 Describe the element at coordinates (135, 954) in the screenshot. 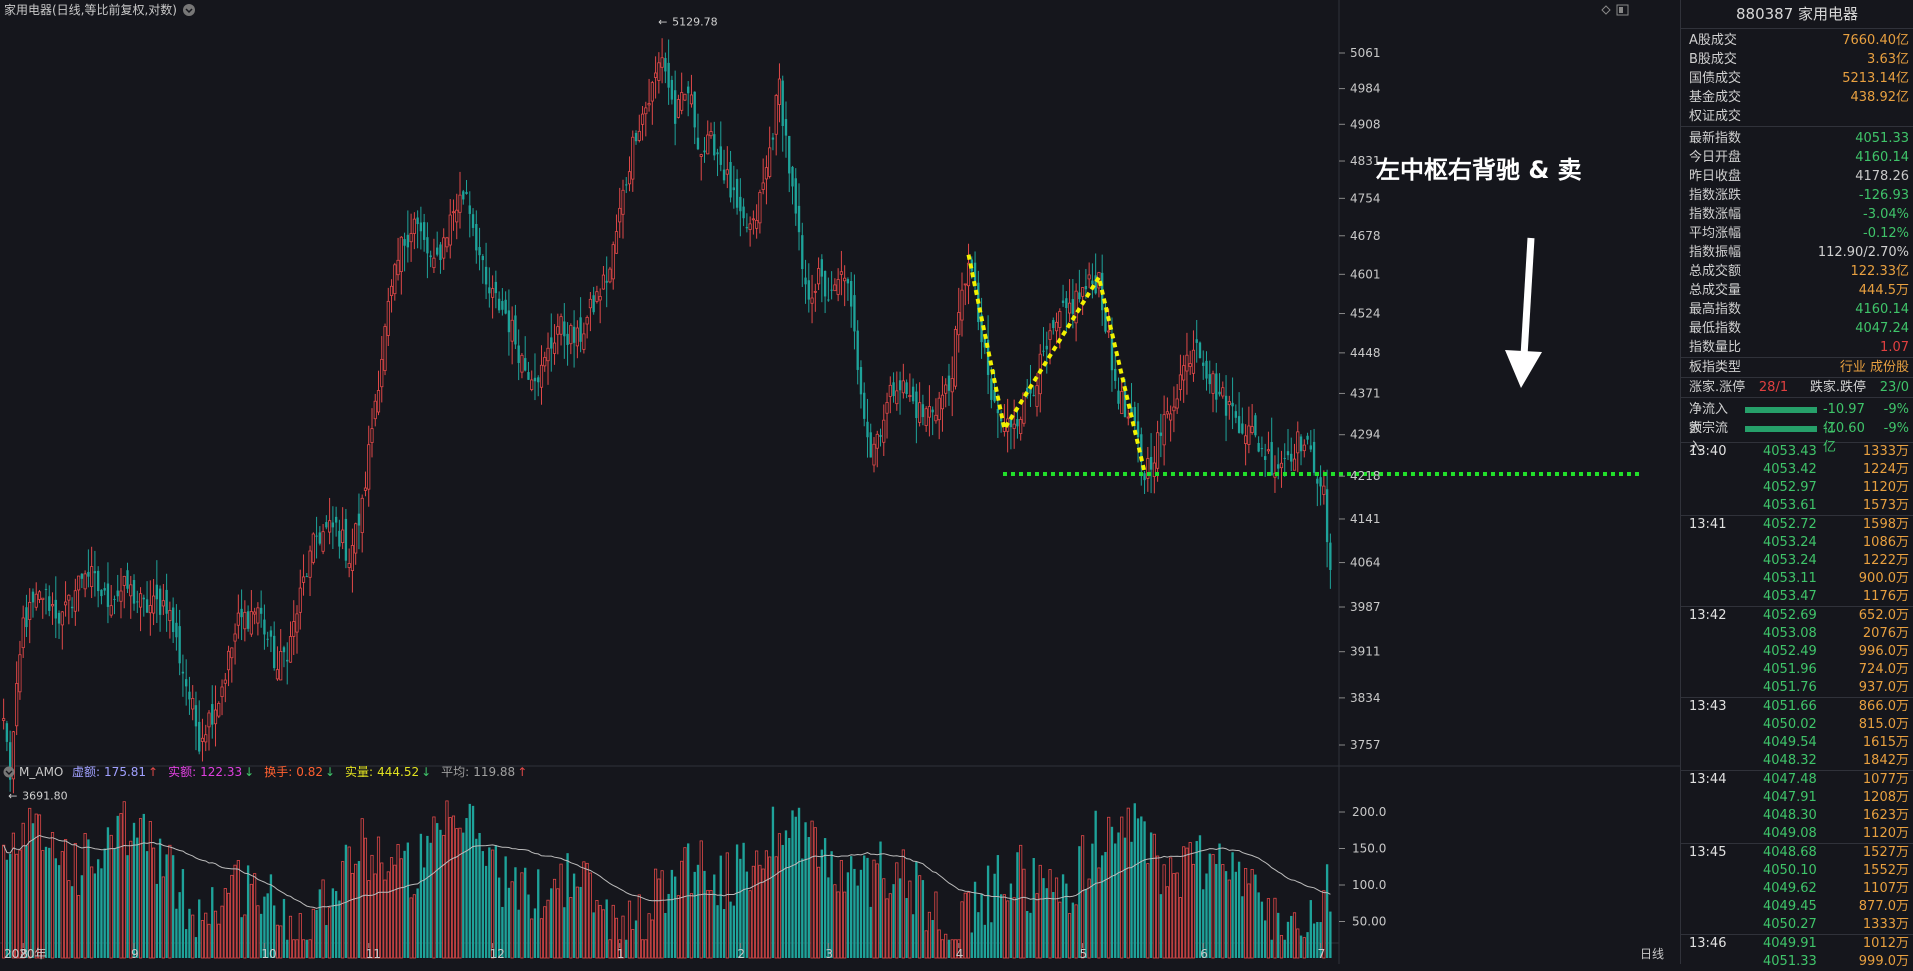

I see `date-tick-label: 9` at that location.